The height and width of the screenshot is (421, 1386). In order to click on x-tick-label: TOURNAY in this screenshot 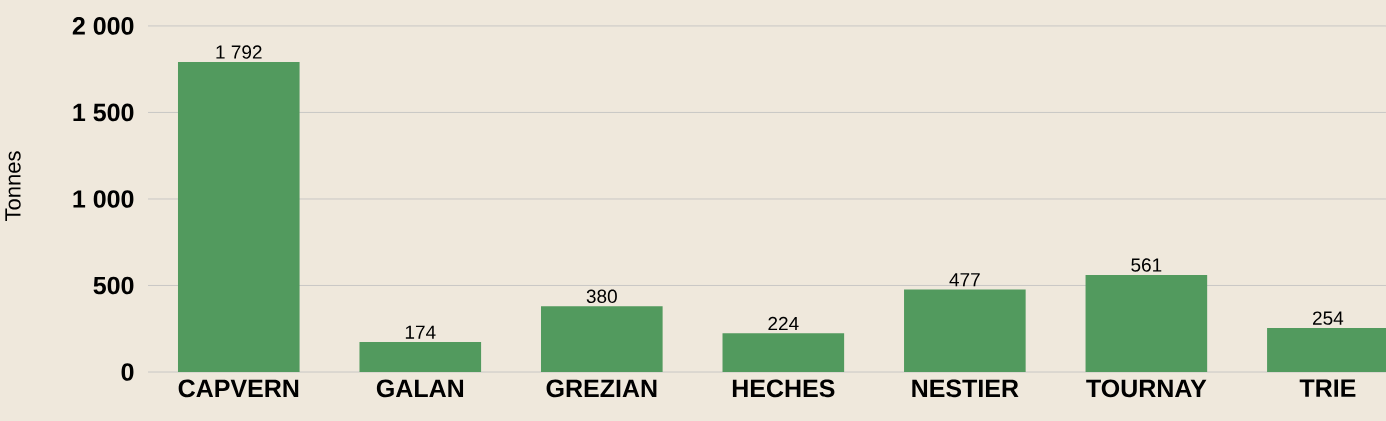, I will do `click(1146, 388)`.